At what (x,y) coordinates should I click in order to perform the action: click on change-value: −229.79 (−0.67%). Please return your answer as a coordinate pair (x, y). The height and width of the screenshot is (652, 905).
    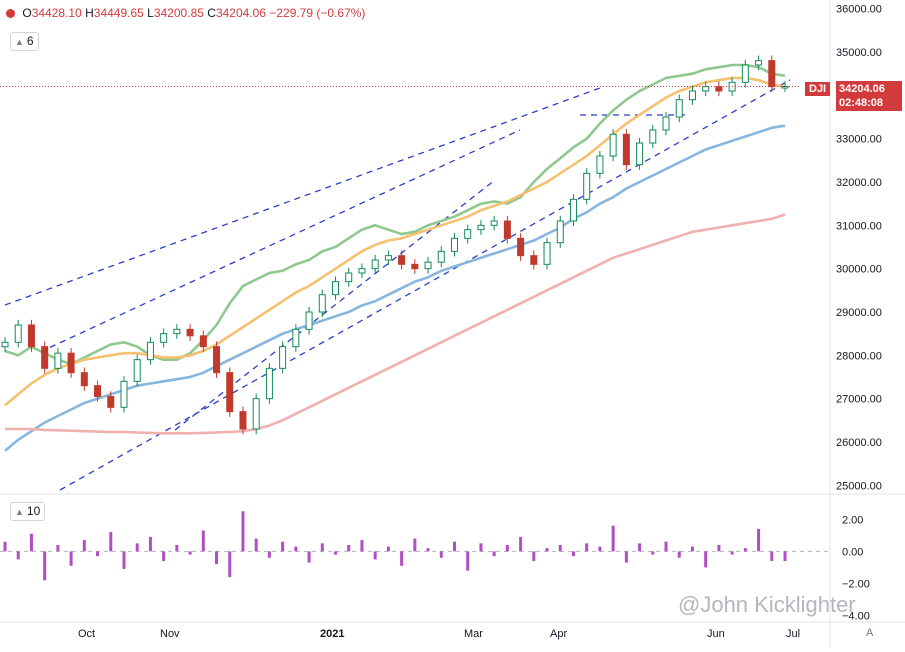
    Looking at the image, I should click on (317, 13).